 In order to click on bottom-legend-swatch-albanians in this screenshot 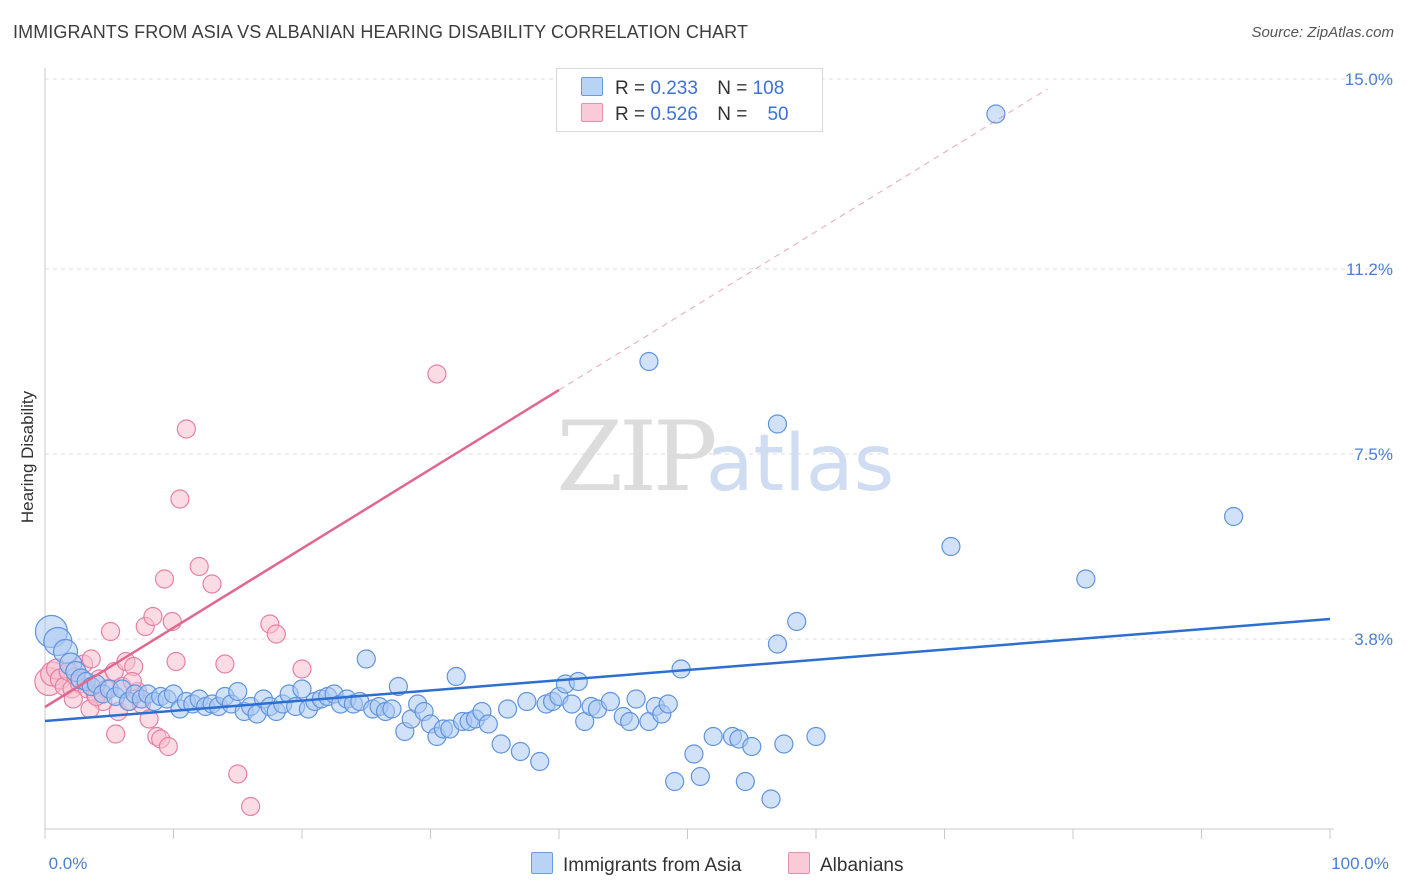, I will do `click(799, 863)`.